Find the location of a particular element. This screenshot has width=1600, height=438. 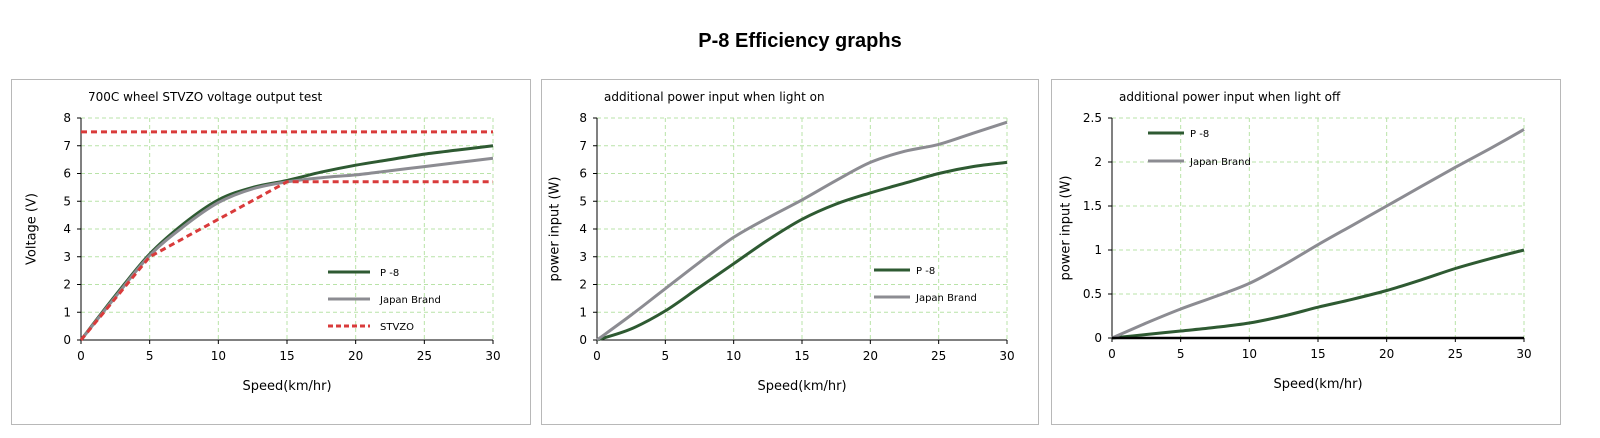

legend-label: STVZO is located at coordinates (397, 327).